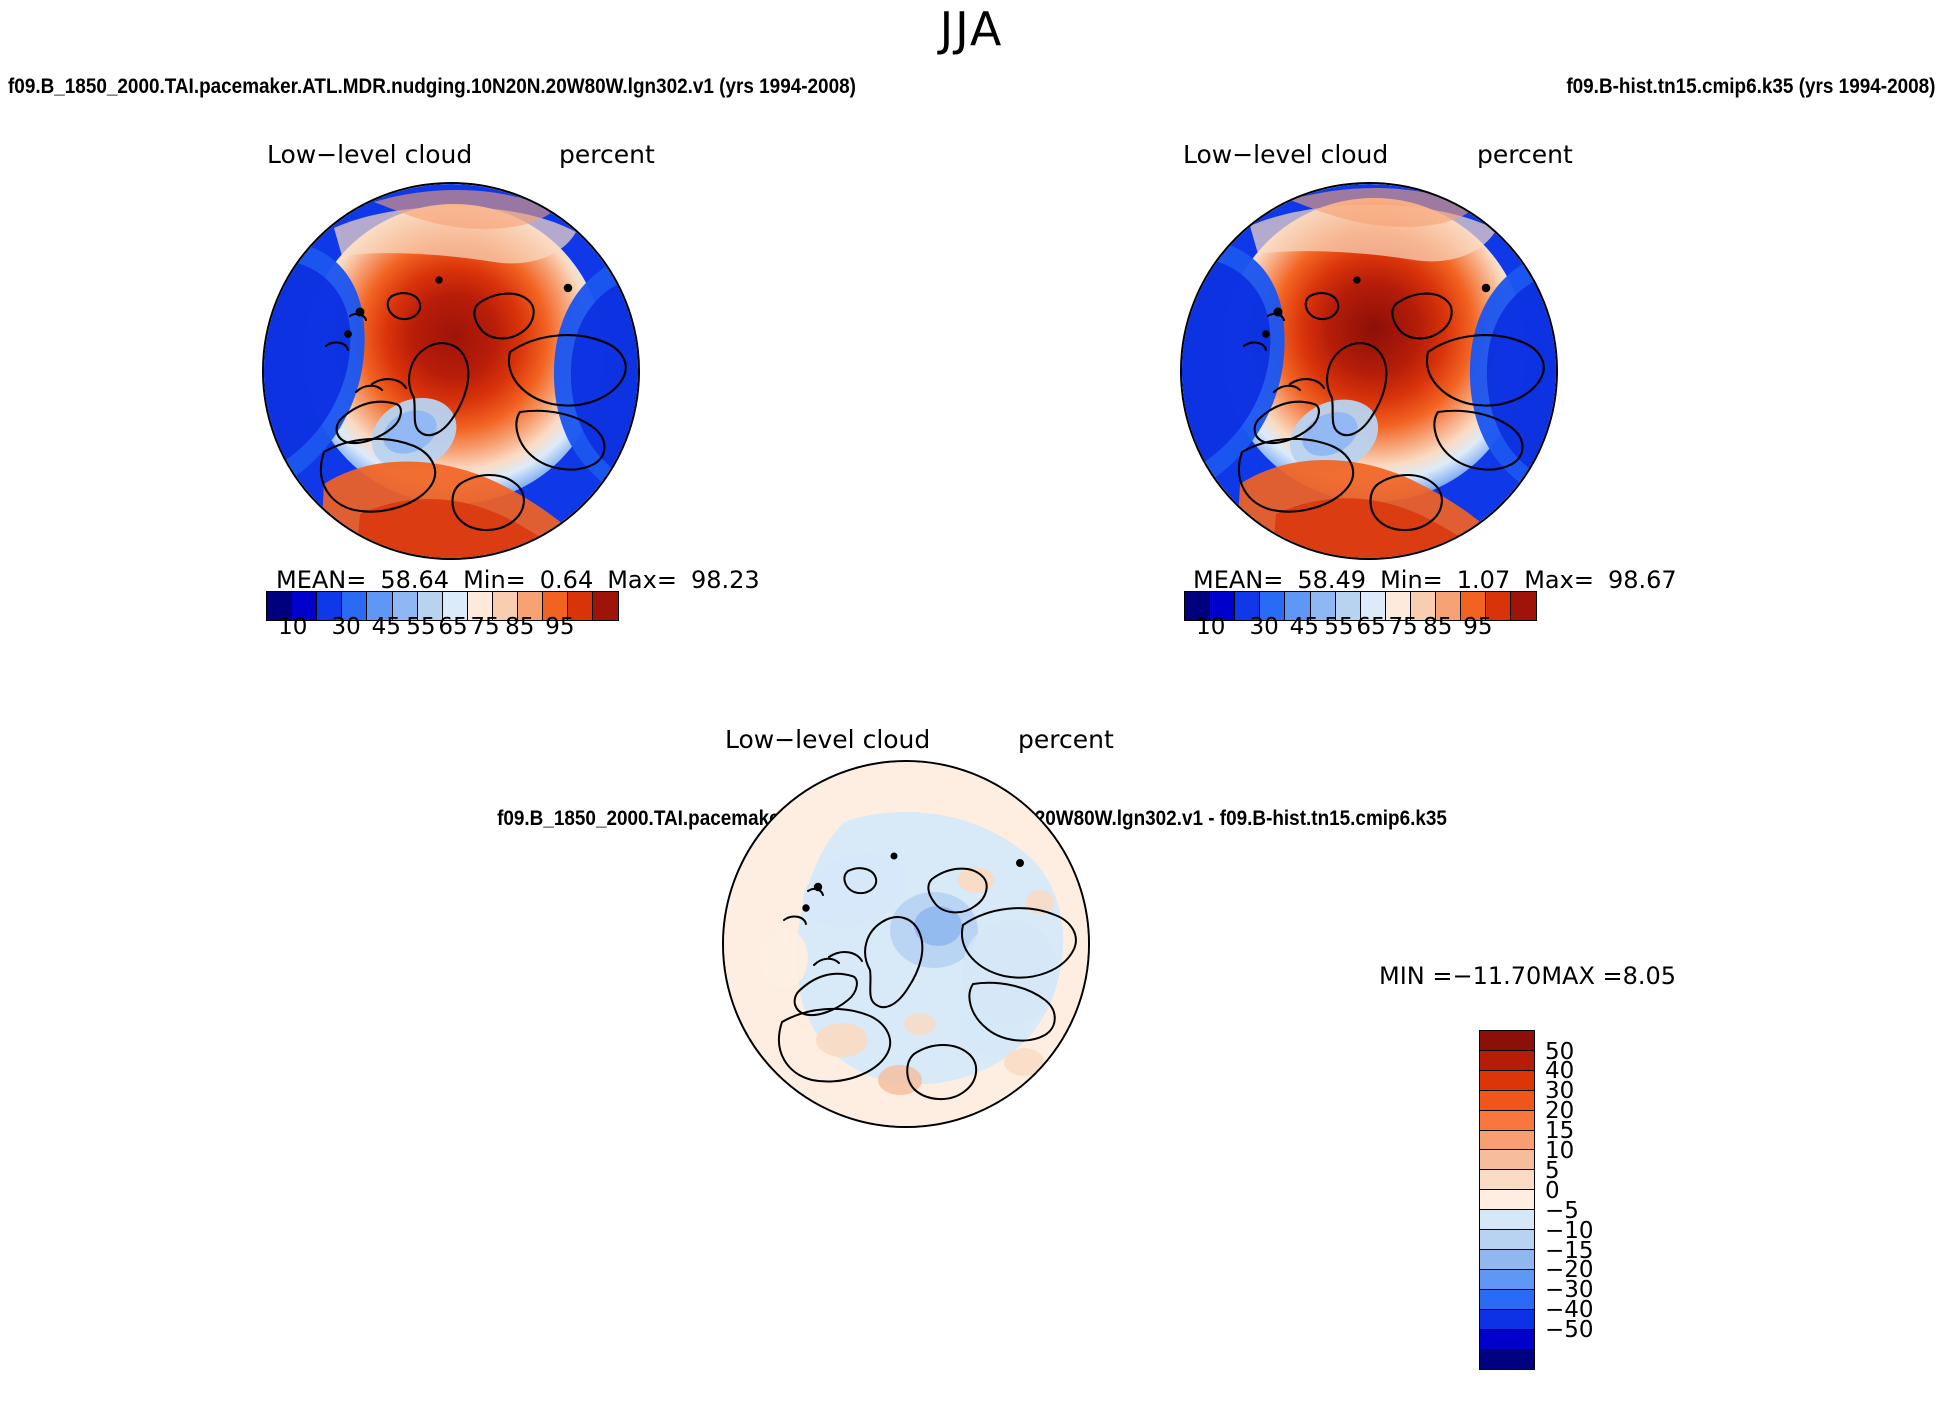 The width and height of the screenshot is (1943, 1407). Describe the element at coordinates (1411, 580) in the screenshot. I see `min-label-right: Min=` at that location.